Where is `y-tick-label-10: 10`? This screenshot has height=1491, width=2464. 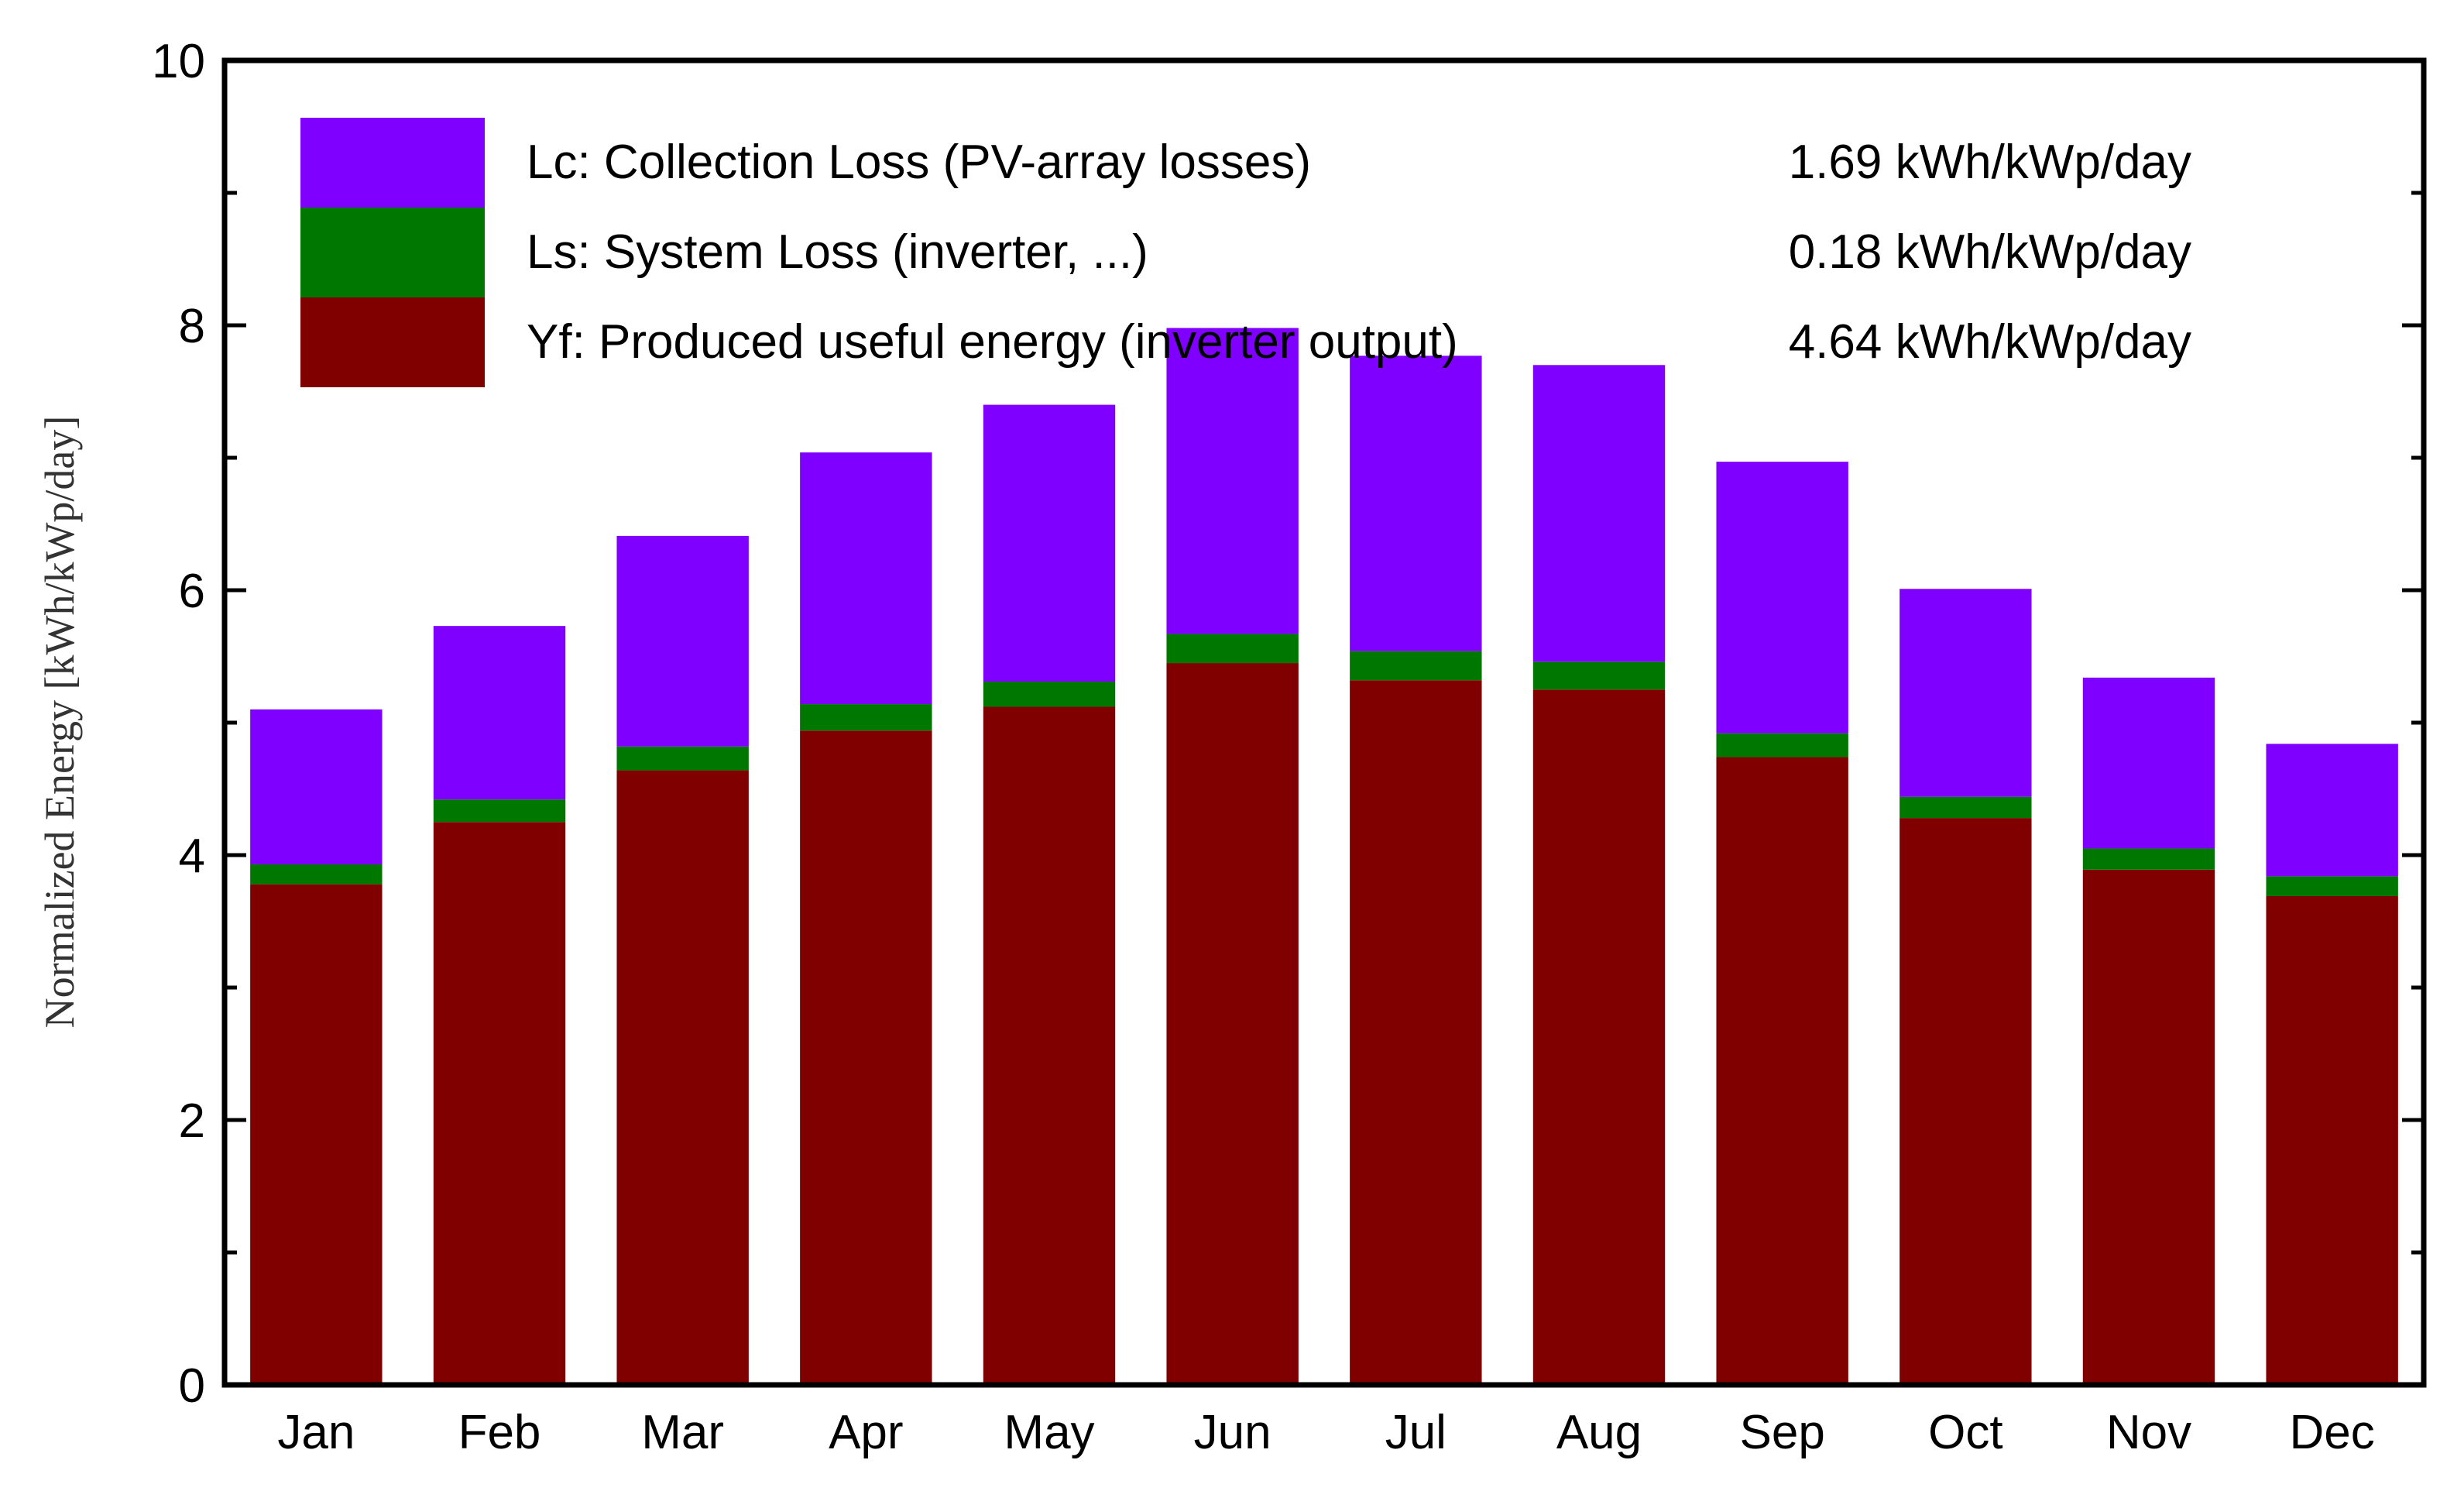
y-tick-label-10: 10 is located at coordinates (178, 61).